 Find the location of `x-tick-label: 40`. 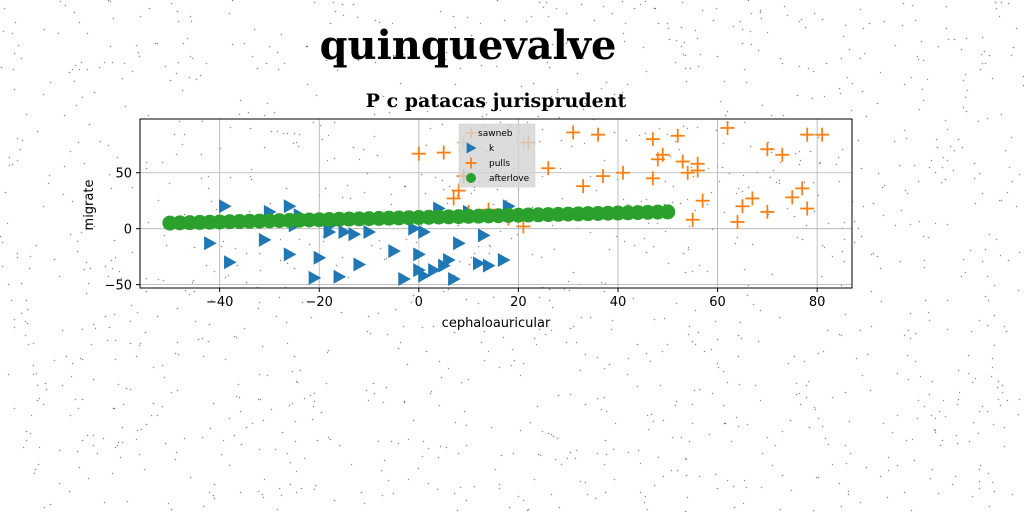

x-tick-label: 40 is located at coordinates (618, 302).